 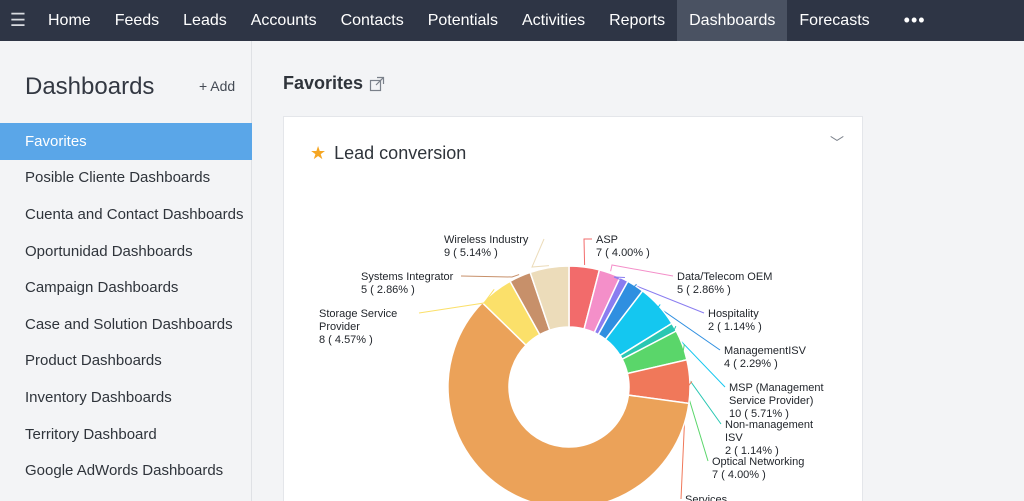 What do you see at coordinates (706, 497) in the screenshot?
I see `slice-label: Services` at bounding box center [706, 497].